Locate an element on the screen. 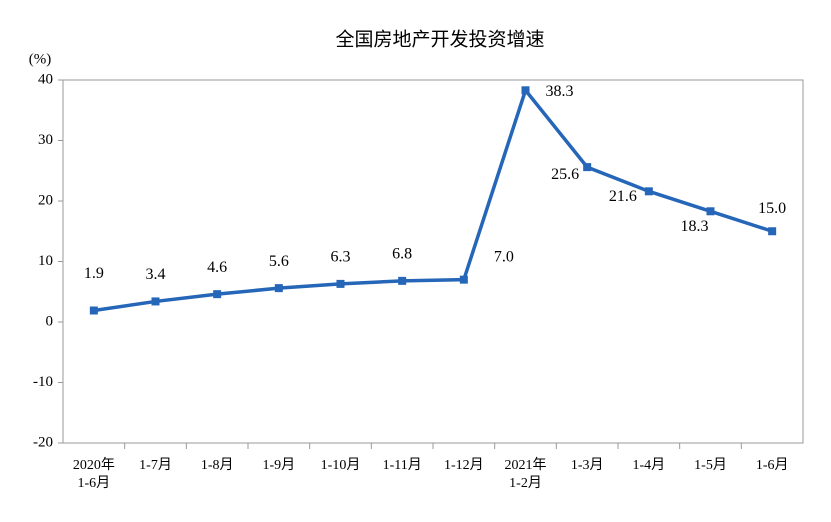  y-tick-label: 40 is located at coordinates (45, 79).